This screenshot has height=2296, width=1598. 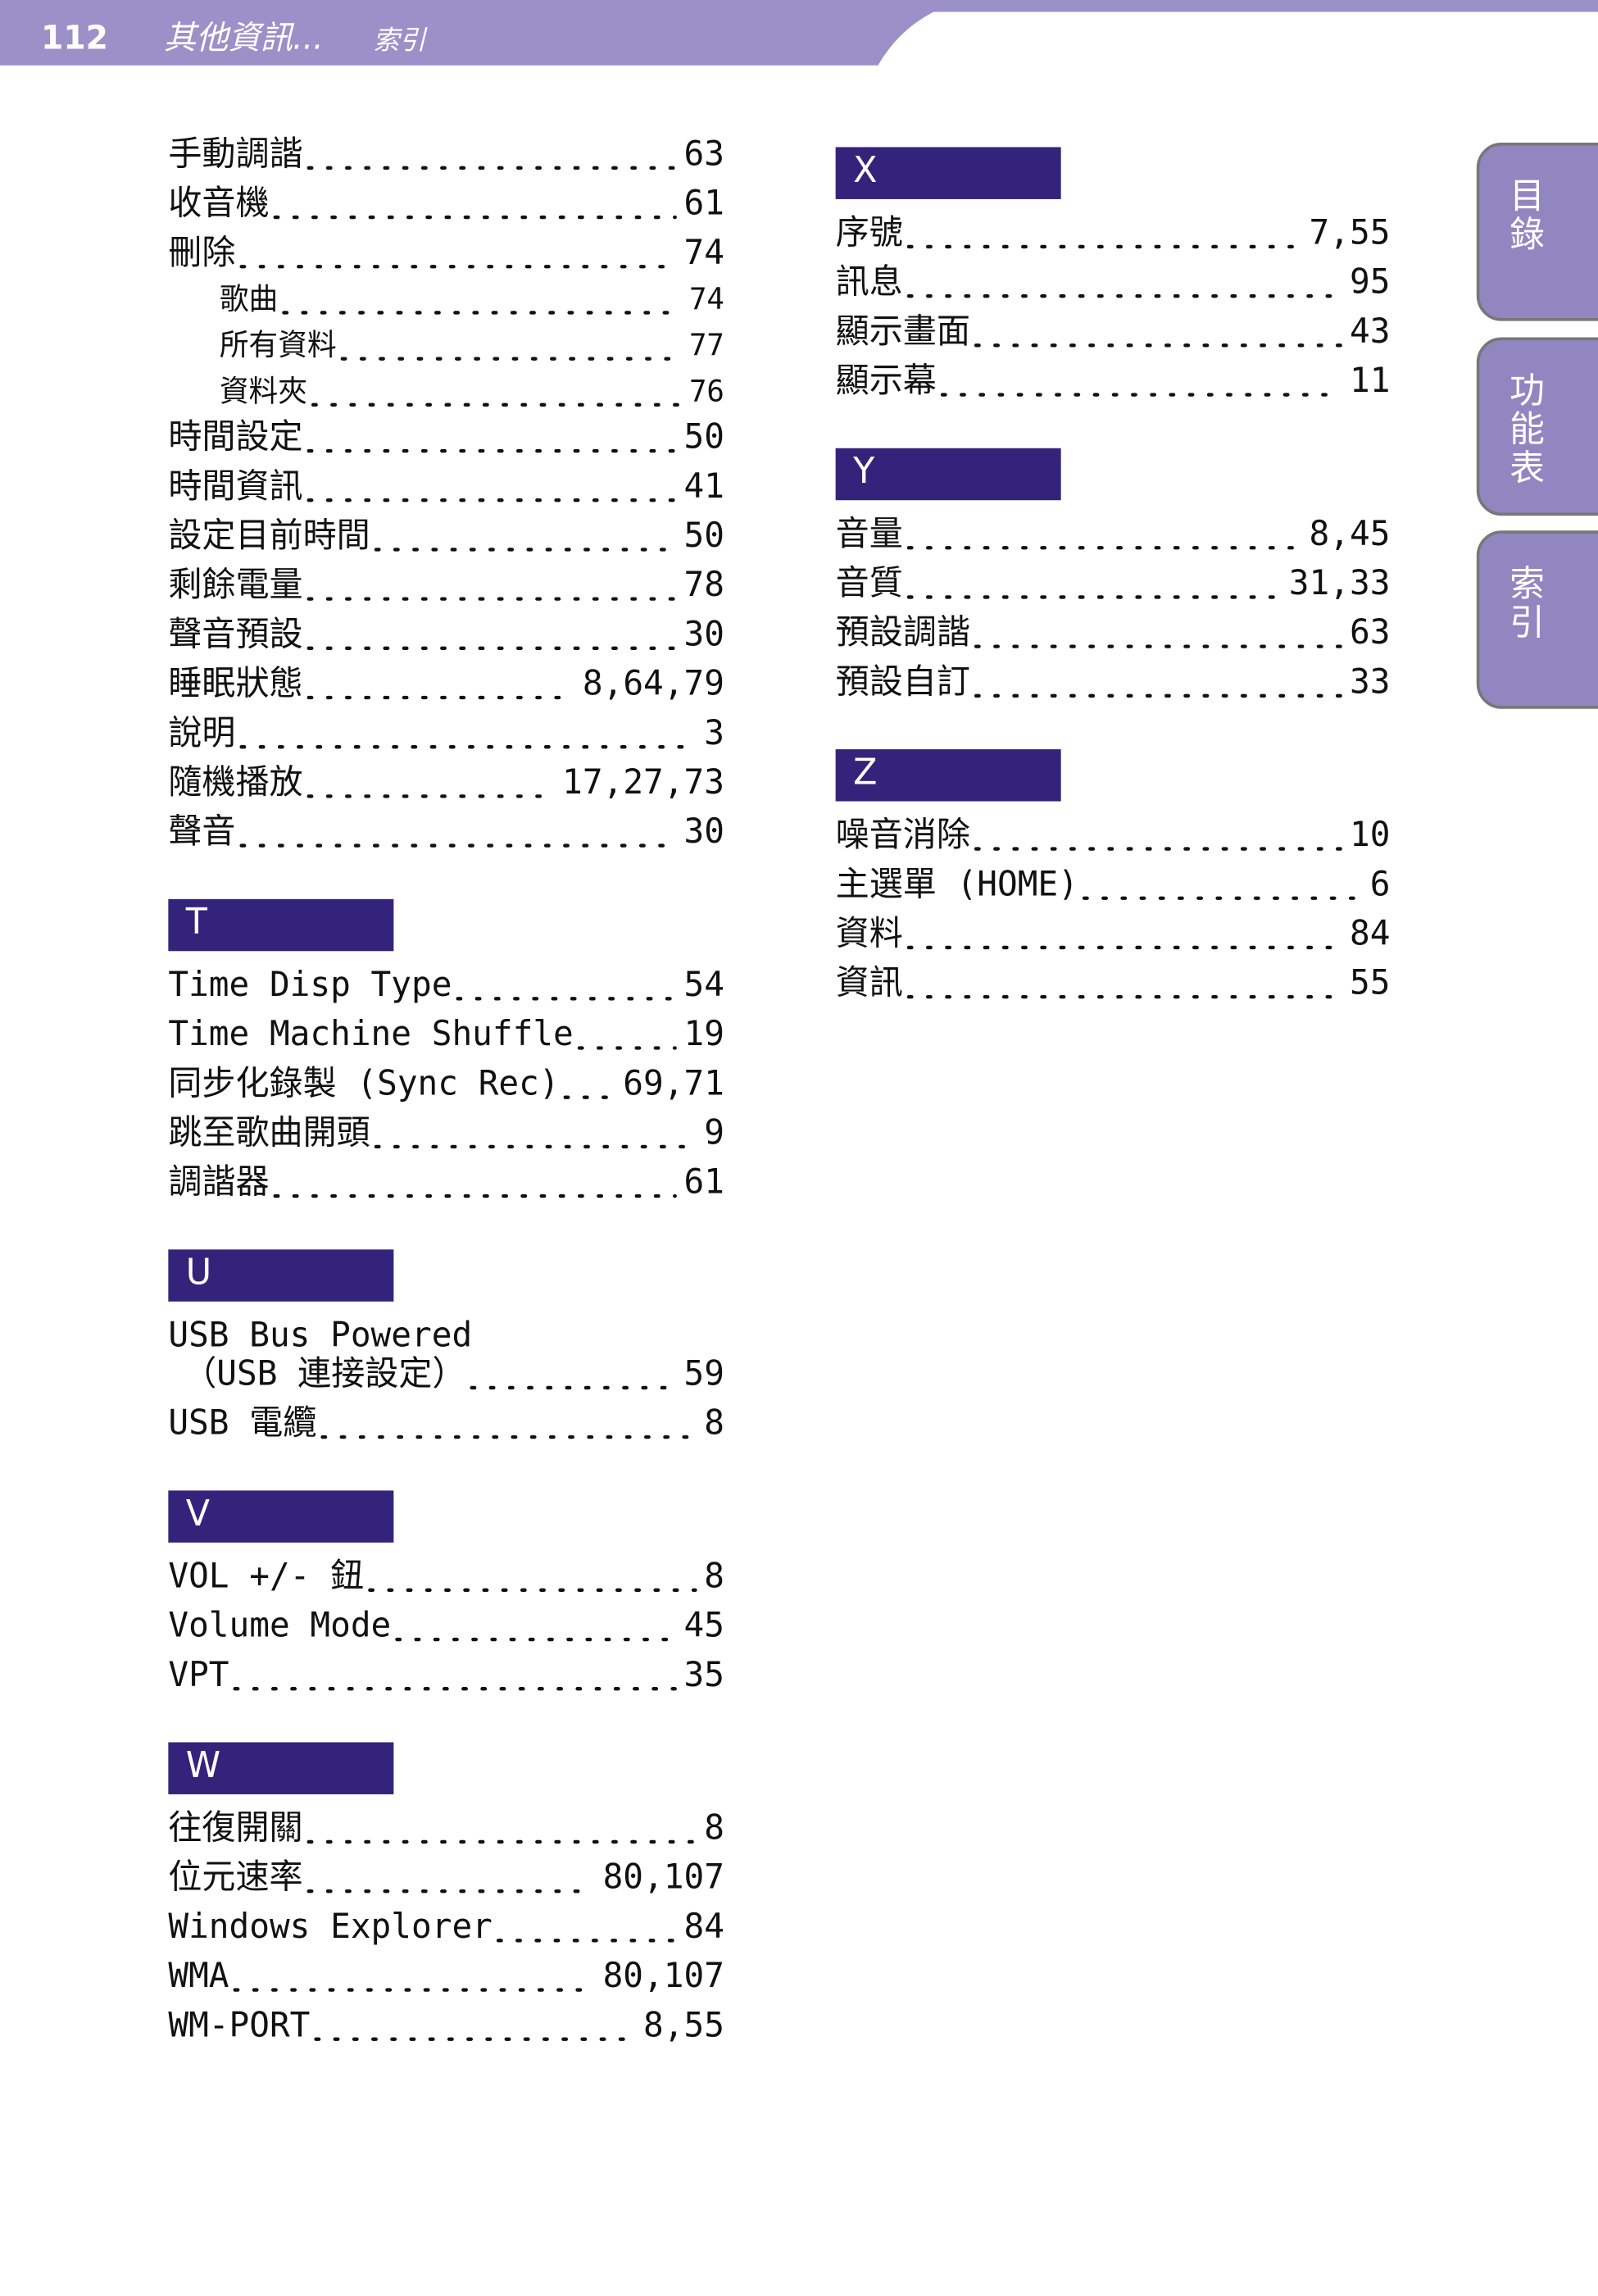 I want to click on index-term: 預設調諧, so click(x=903, y=632).